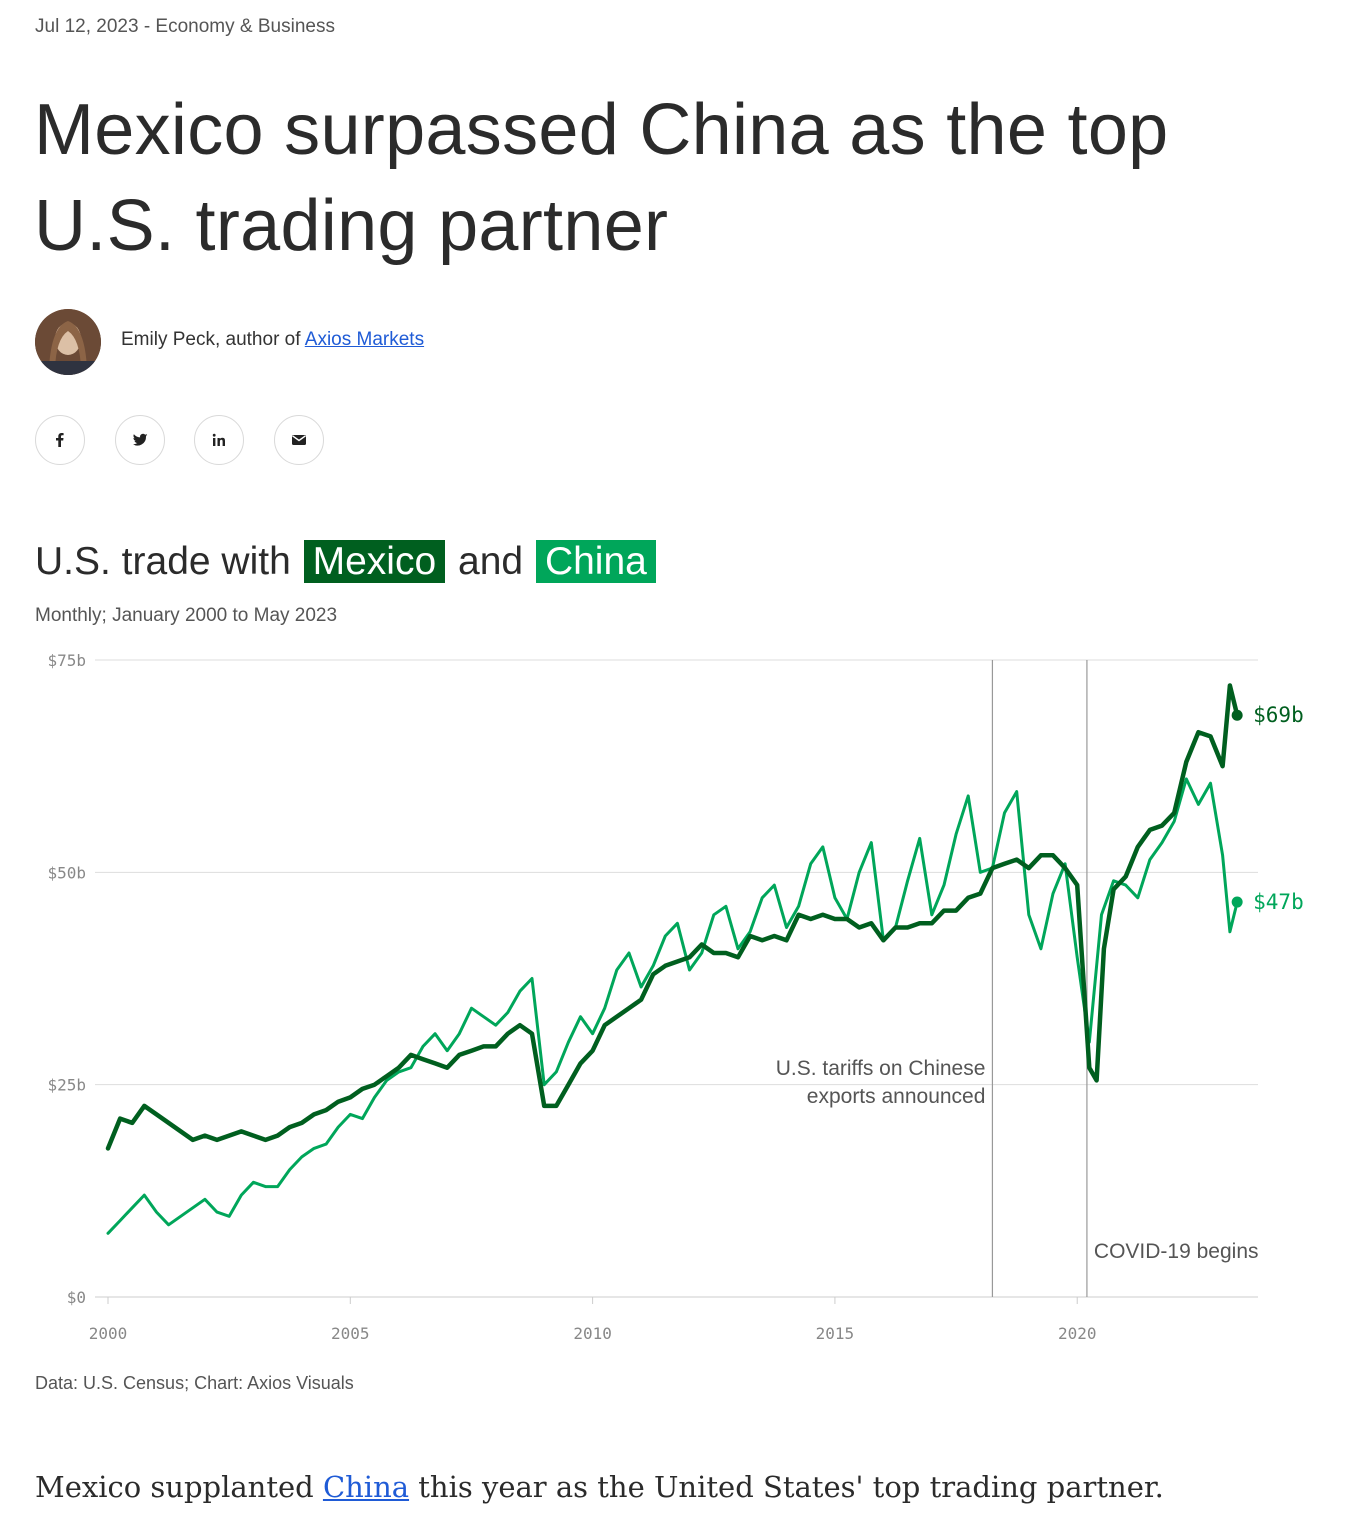 This screenshot has height=1533, width=1353. I want to click on author-newsletter-link: Axios Markets, so click(364, 339).